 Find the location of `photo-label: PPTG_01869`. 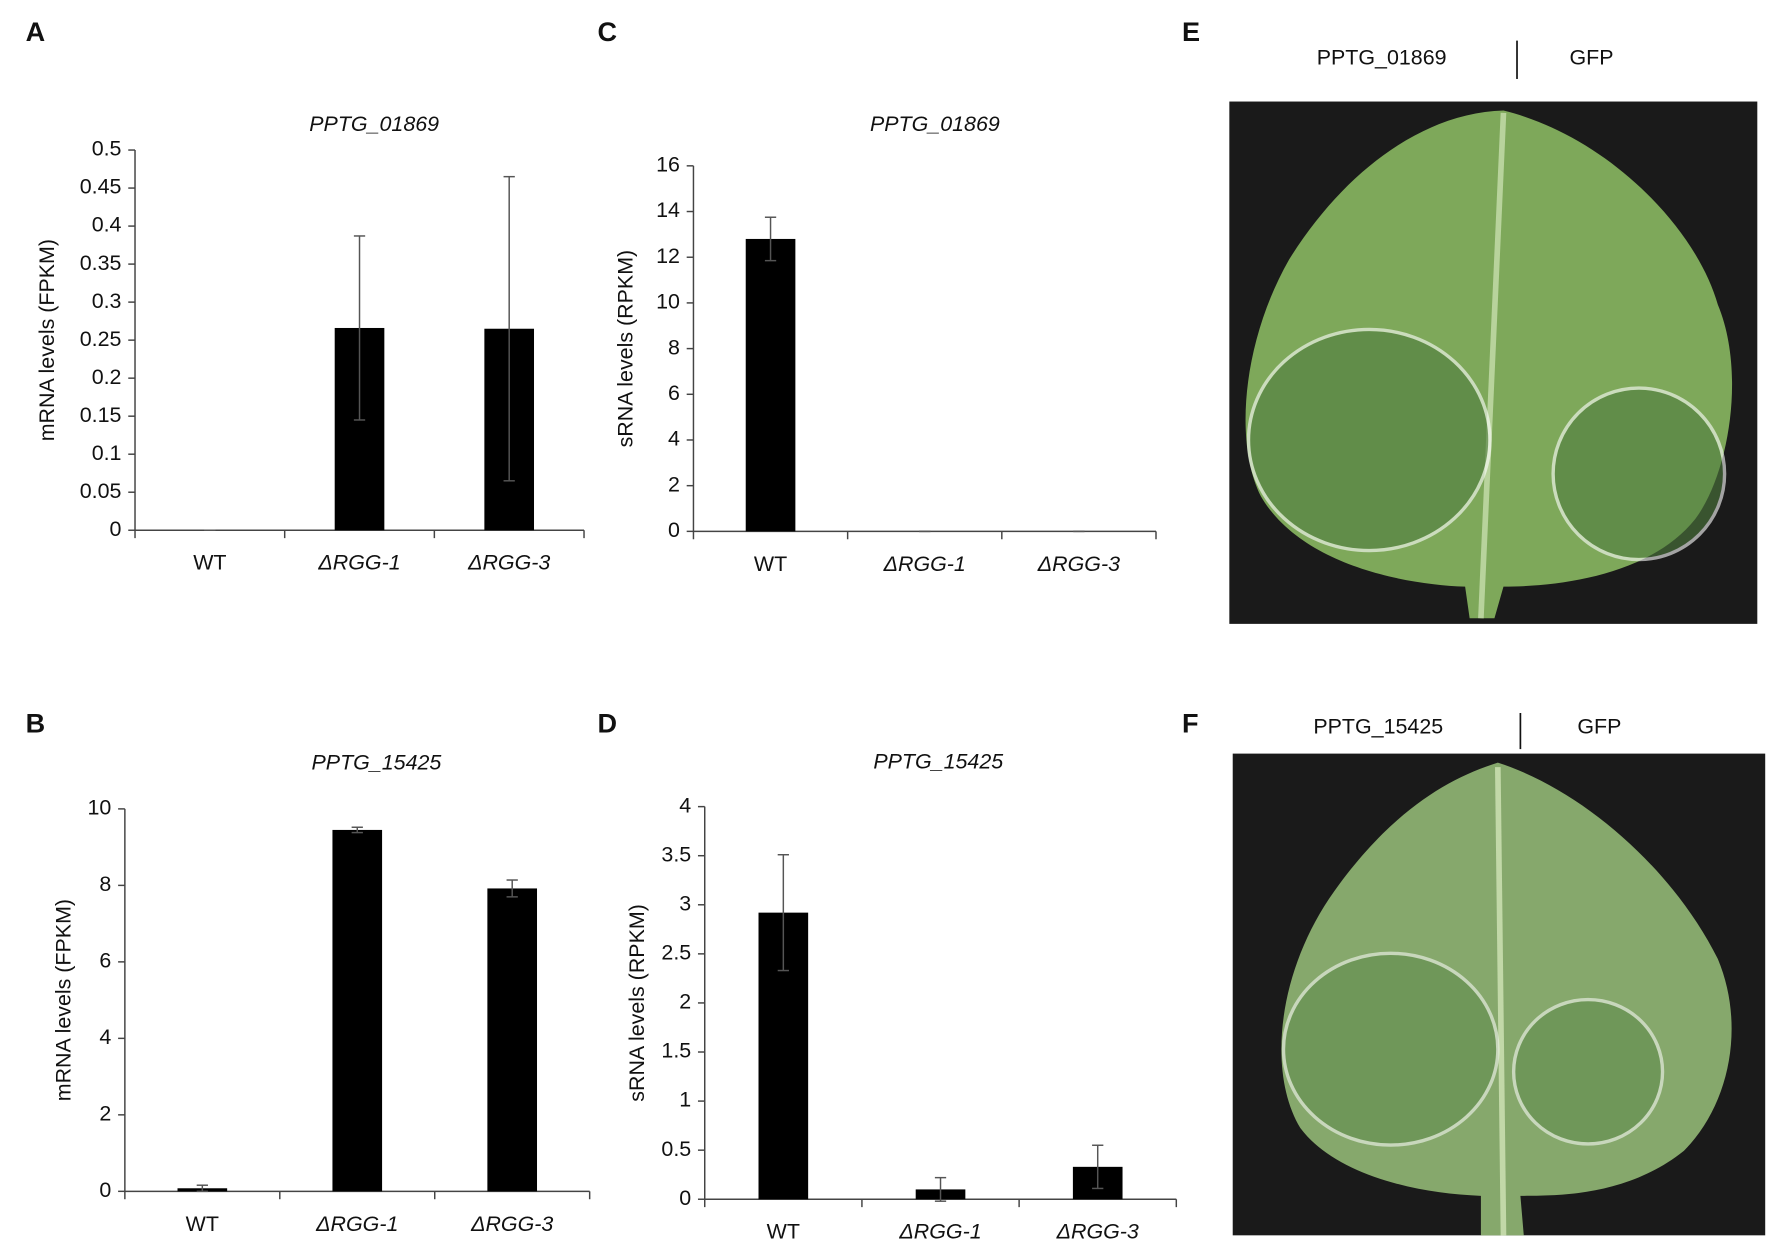

photo-label: PPTG_01869 is located at coordinates (1382, 57).